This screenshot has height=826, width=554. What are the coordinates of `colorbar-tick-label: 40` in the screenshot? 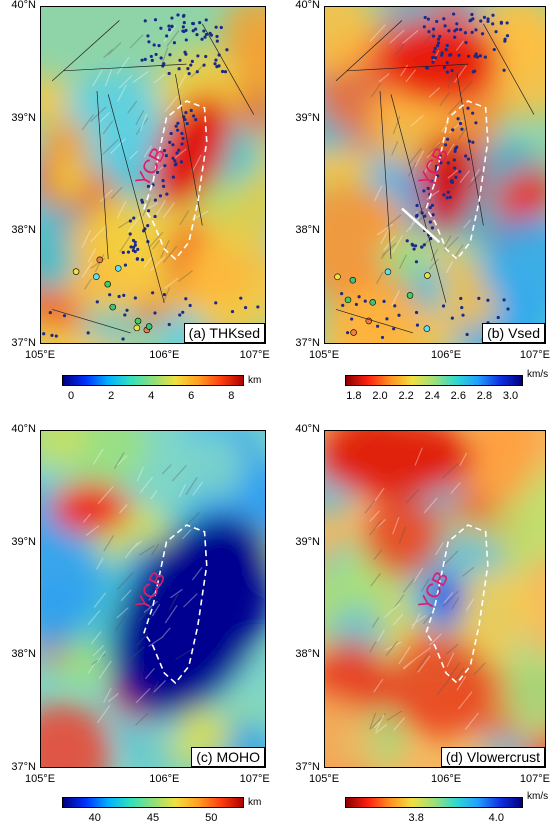 It's located at (94, 818).